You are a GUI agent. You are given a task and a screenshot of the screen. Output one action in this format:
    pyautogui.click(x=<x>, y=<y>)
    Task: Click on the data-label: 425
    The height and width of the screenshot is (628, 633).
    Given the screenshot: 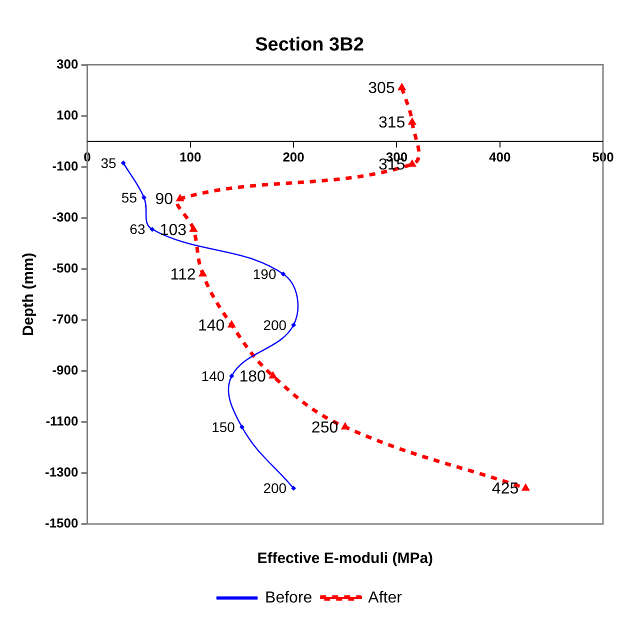 What is the action you would take?
    pyautogui.click(x=505, y=489)
    